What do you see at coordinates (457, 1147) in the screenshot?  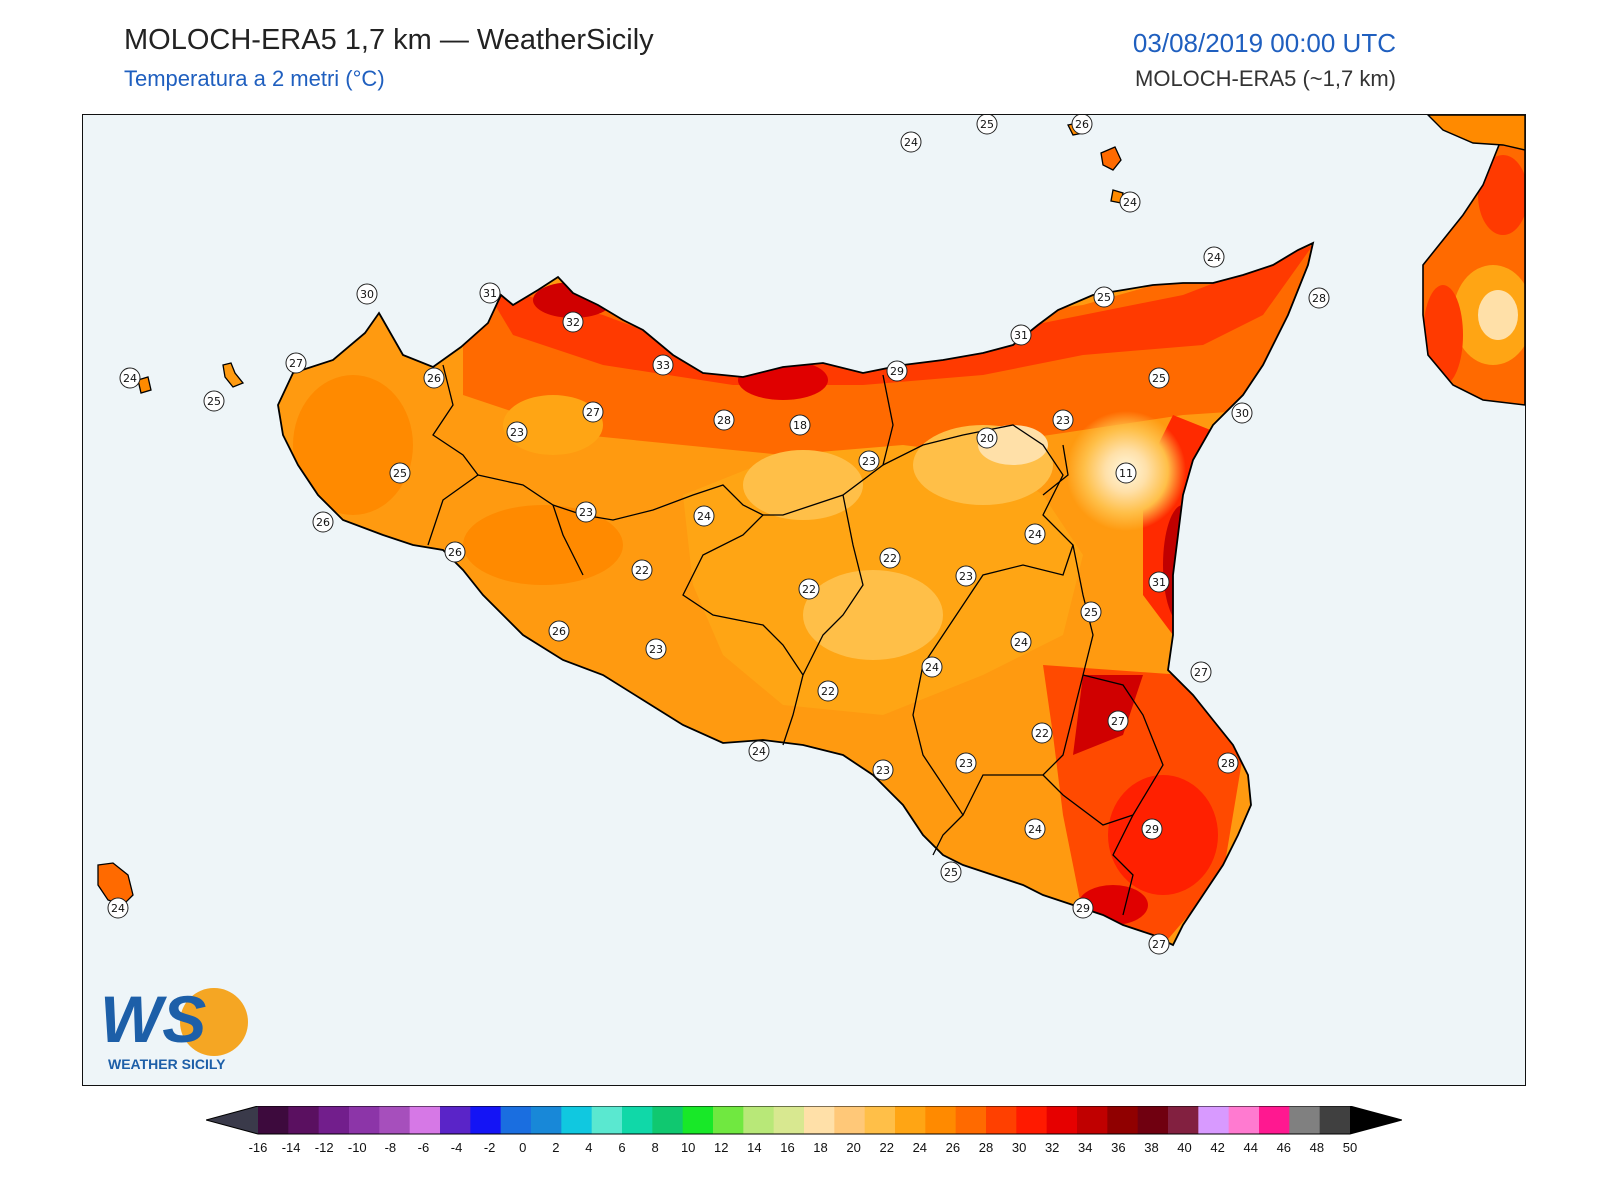 I see `colorbar-tick-label: -4` at bounding box center [457, 1147].